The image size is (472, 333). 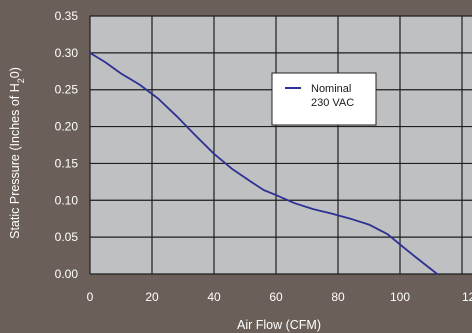 I want to click on y-tick-label: 0.25, so click(x=67, y=90).